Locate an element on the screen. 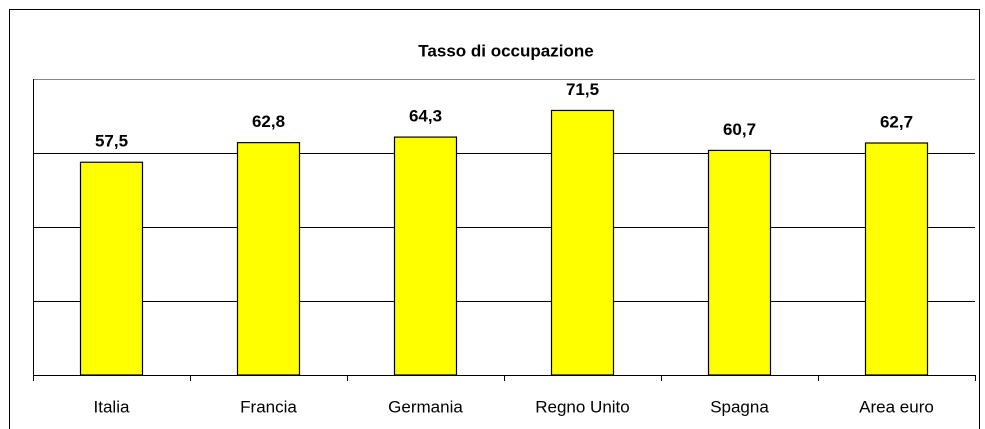  chart-title: Tasso di occupazione is located at coordinates (505, 50).